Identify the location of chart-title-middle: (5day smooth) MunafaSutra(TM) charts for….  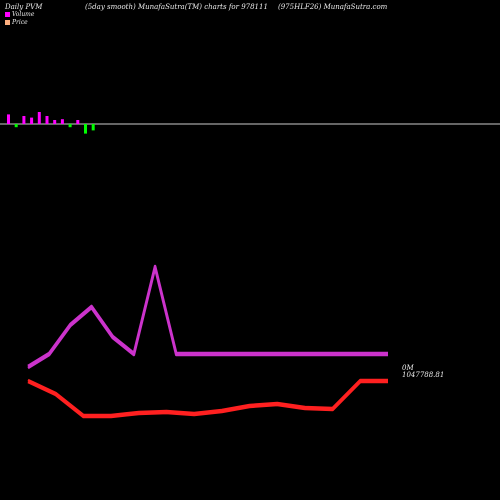
(176, 7).